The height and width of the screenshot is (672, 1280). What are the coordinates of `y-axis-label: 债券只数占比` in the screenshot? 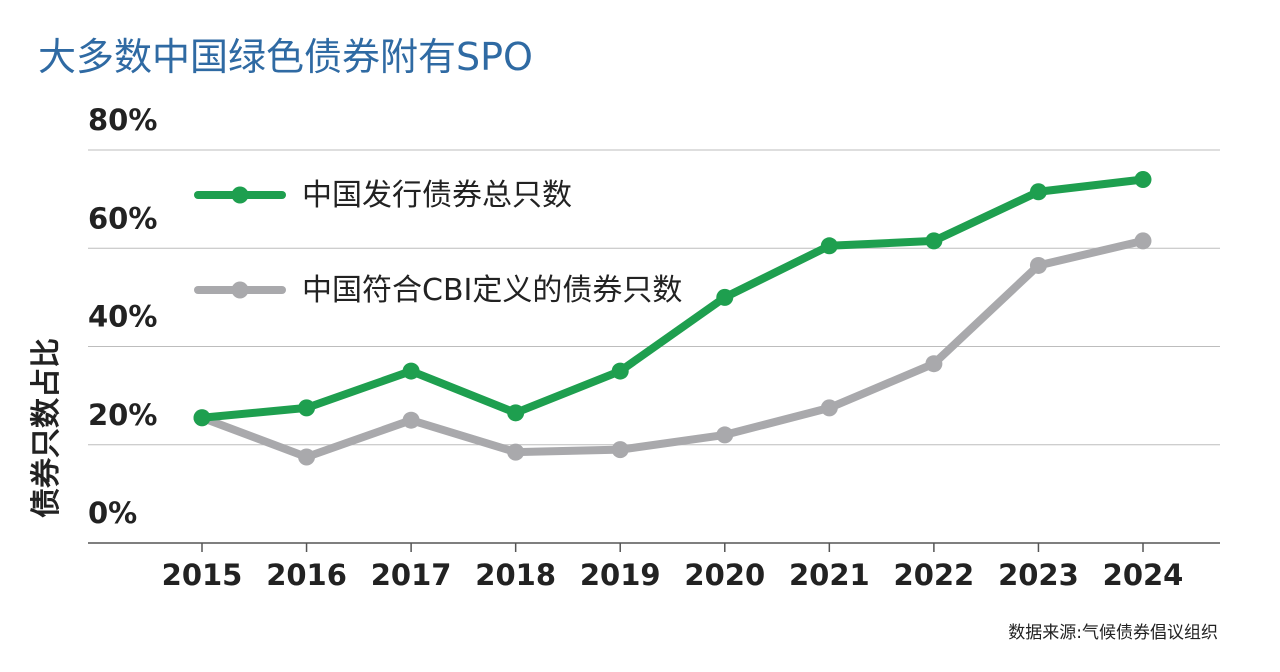 It's located at (46, 428).